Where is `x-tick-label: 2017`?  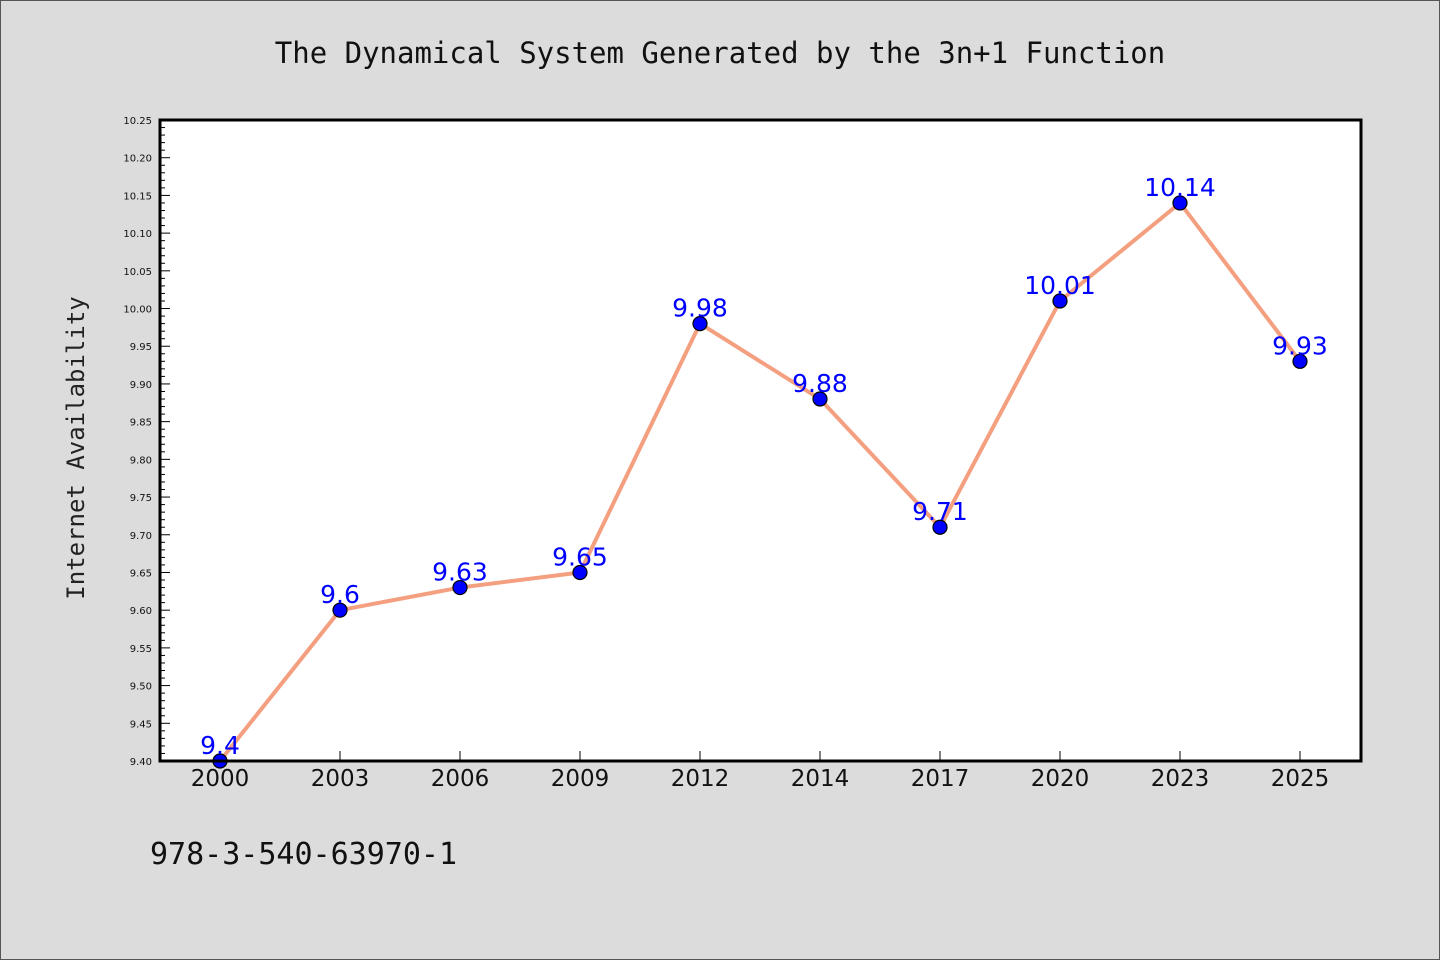
x-tick-label: 2017 is located at coordinates (940, 779).